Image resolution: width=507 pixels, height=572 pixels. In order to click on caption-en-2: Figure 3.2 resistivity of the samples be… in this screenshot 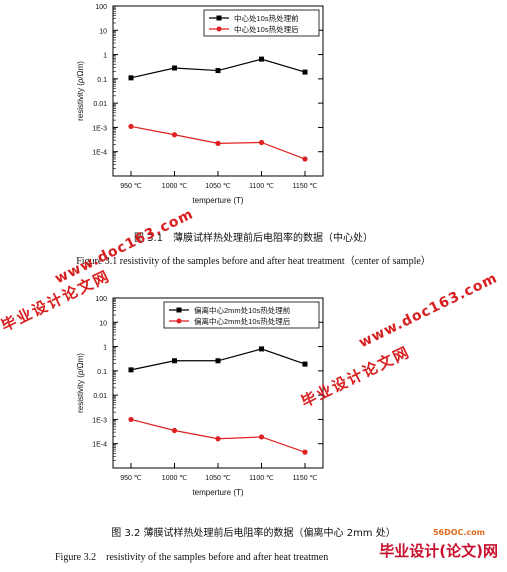, I will do `click(192, 557)`.